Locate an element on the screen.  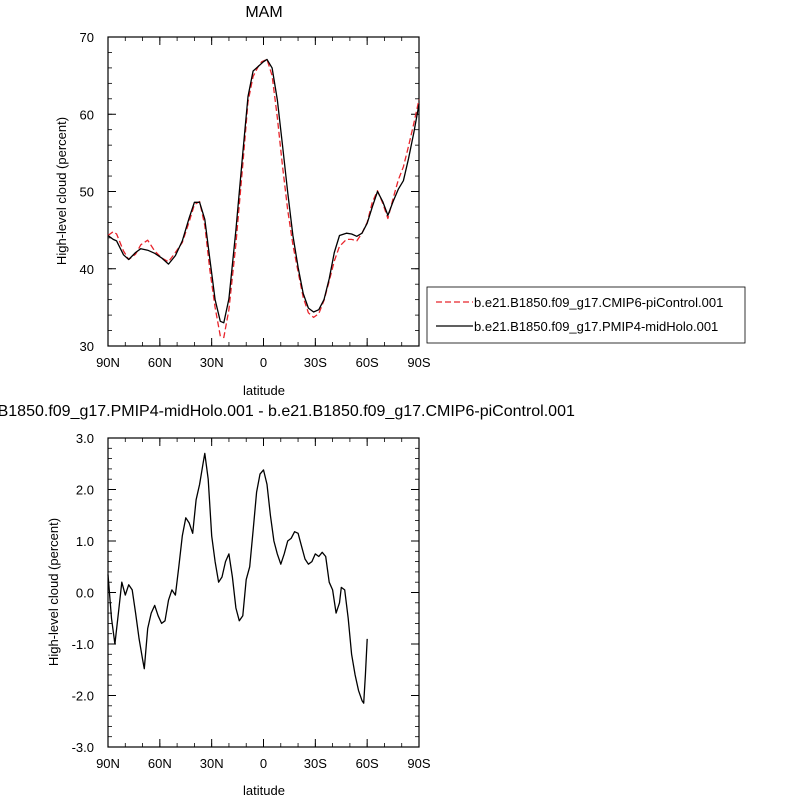
y-tick-label: 70 is located at coordinates (87, 37).